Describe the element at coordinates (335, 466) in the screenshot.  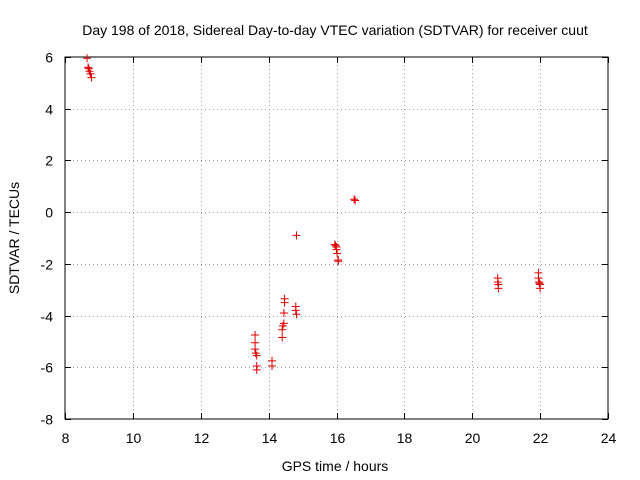
I see `x-axis-label: GPS time / hours` at that location.